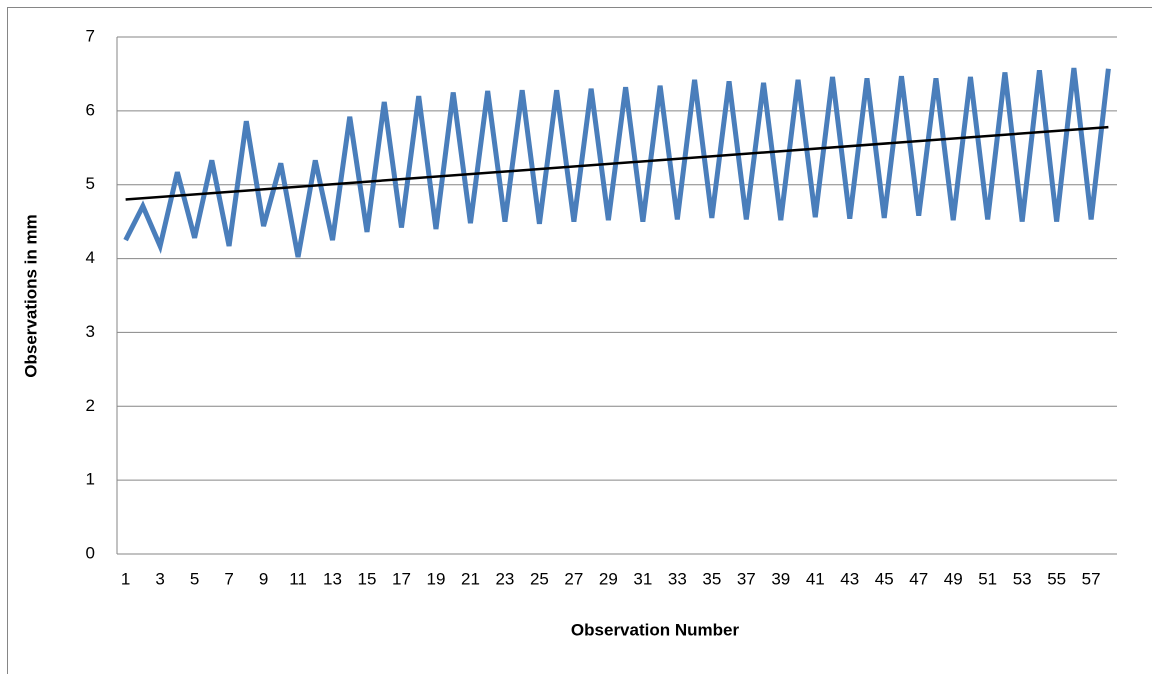 Image resolution: width=1152 pixels, height=674 pixels. Describe the element at coordinates (401, 578) in the screenshot. I see `x-tick-label: 17` at that location.